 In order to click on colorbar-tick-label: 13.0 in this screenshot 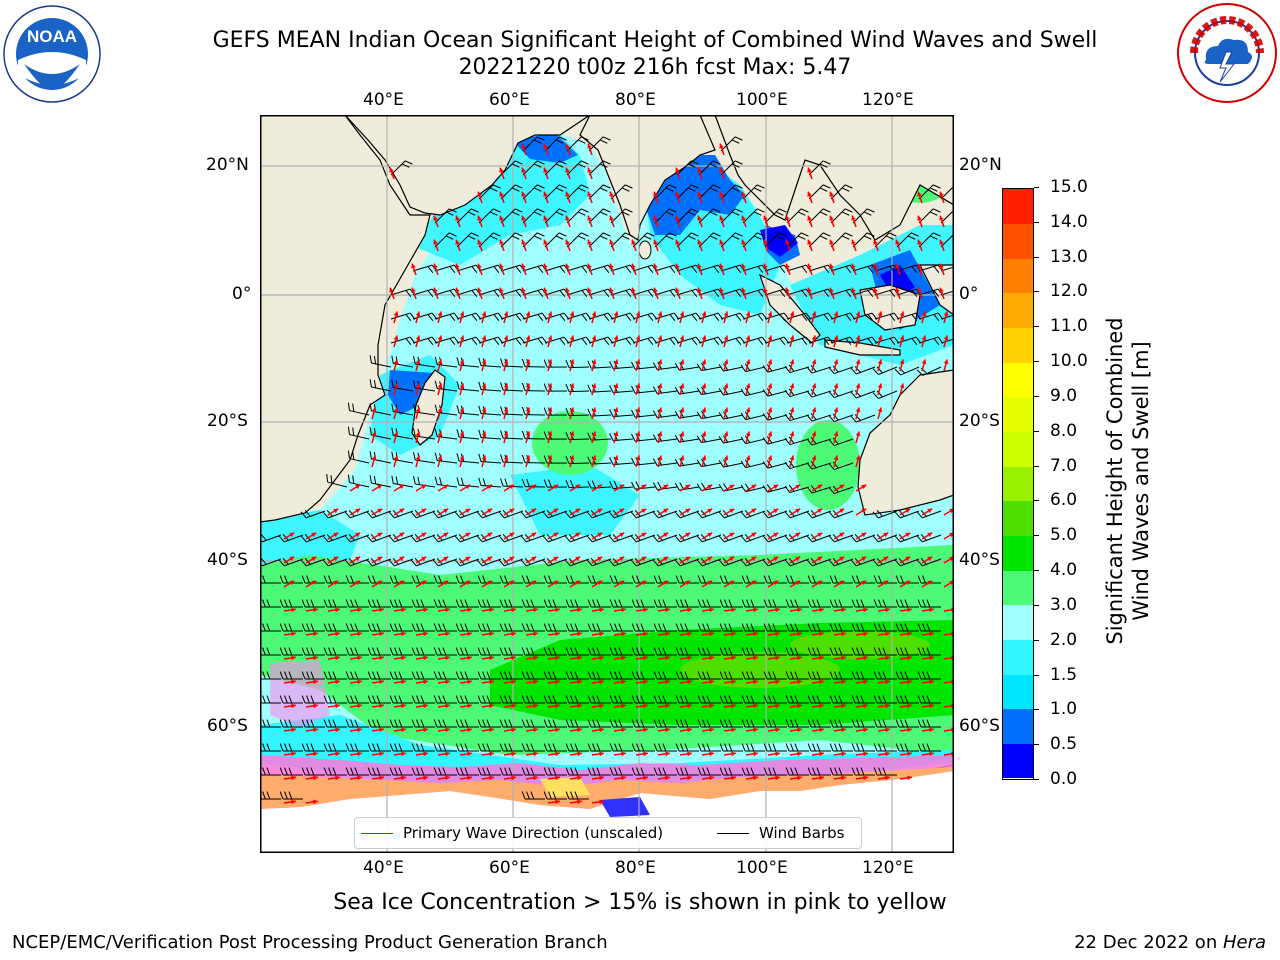, I will do `click(1069, 256)`.